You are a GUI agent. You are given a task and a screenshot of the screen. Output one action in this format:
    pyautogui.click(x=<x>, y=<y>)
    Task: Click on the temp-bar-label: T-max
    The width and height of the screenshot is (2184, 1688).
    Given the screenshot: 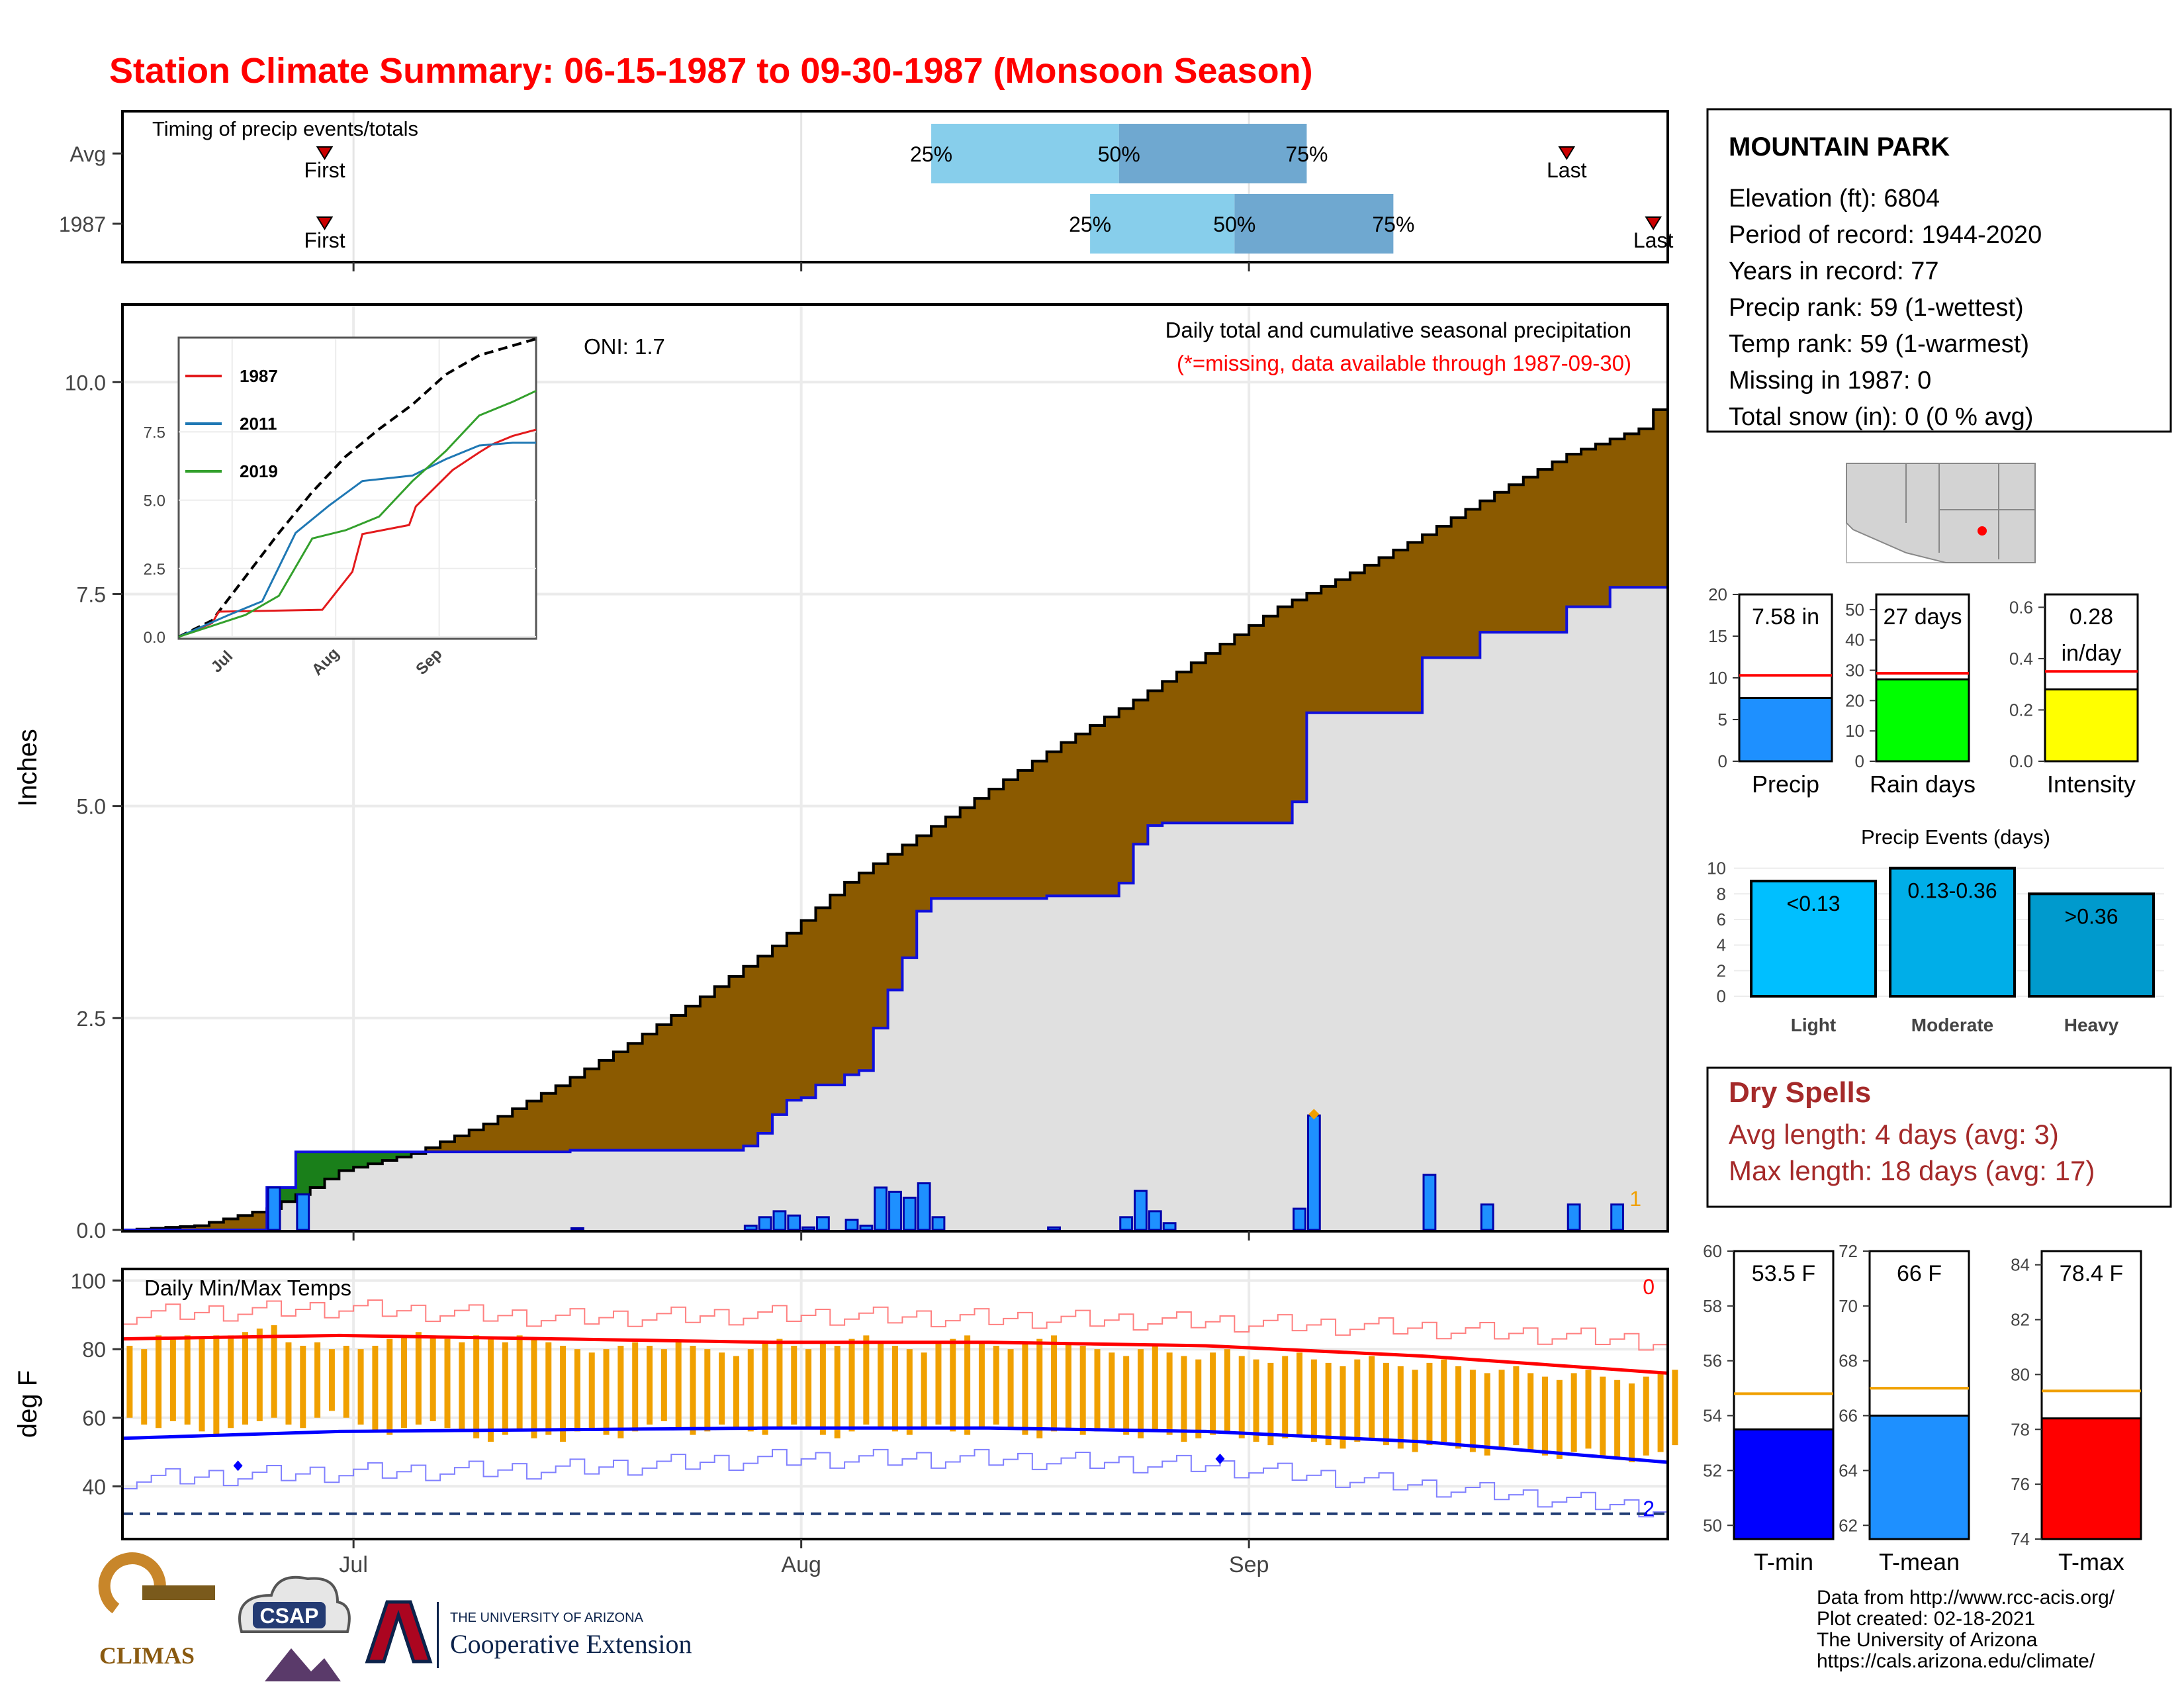 What is the action you would take?
    pyautogui.click(x=2091, y=1561)
    